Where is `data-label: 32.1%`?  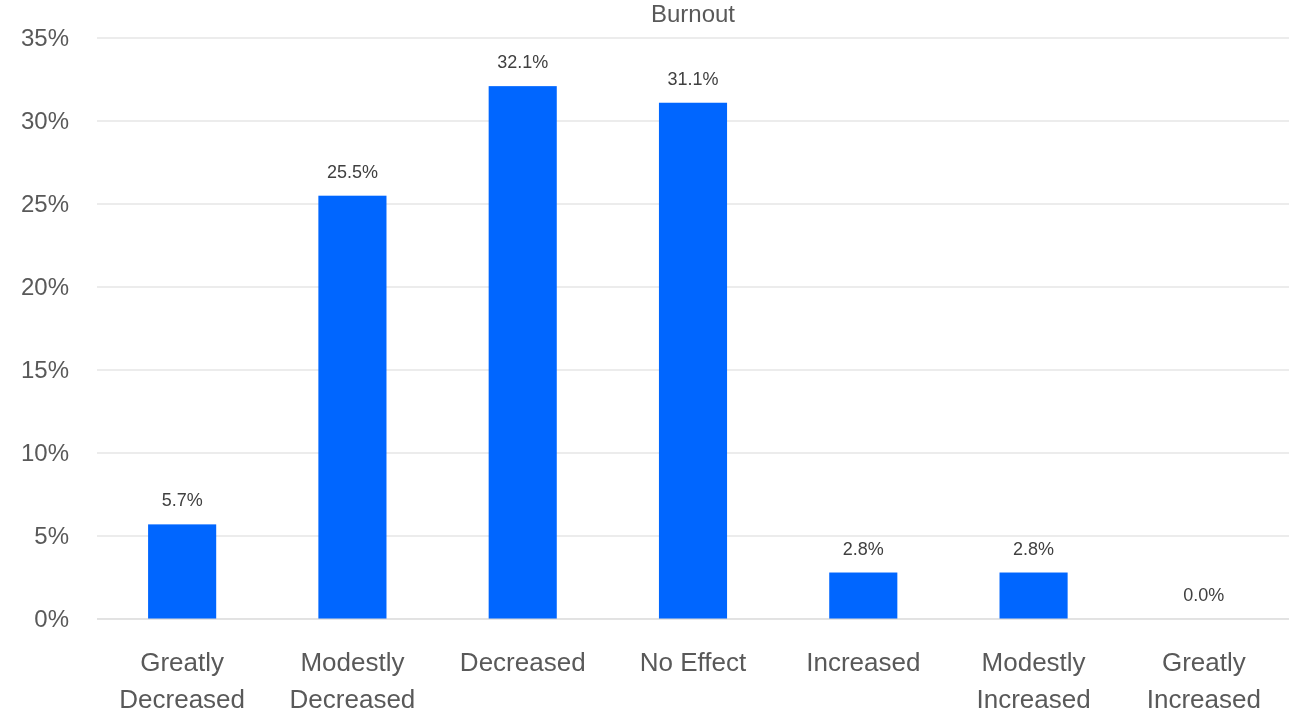 data-label: 32.1% is located at coordinates (523, 62).